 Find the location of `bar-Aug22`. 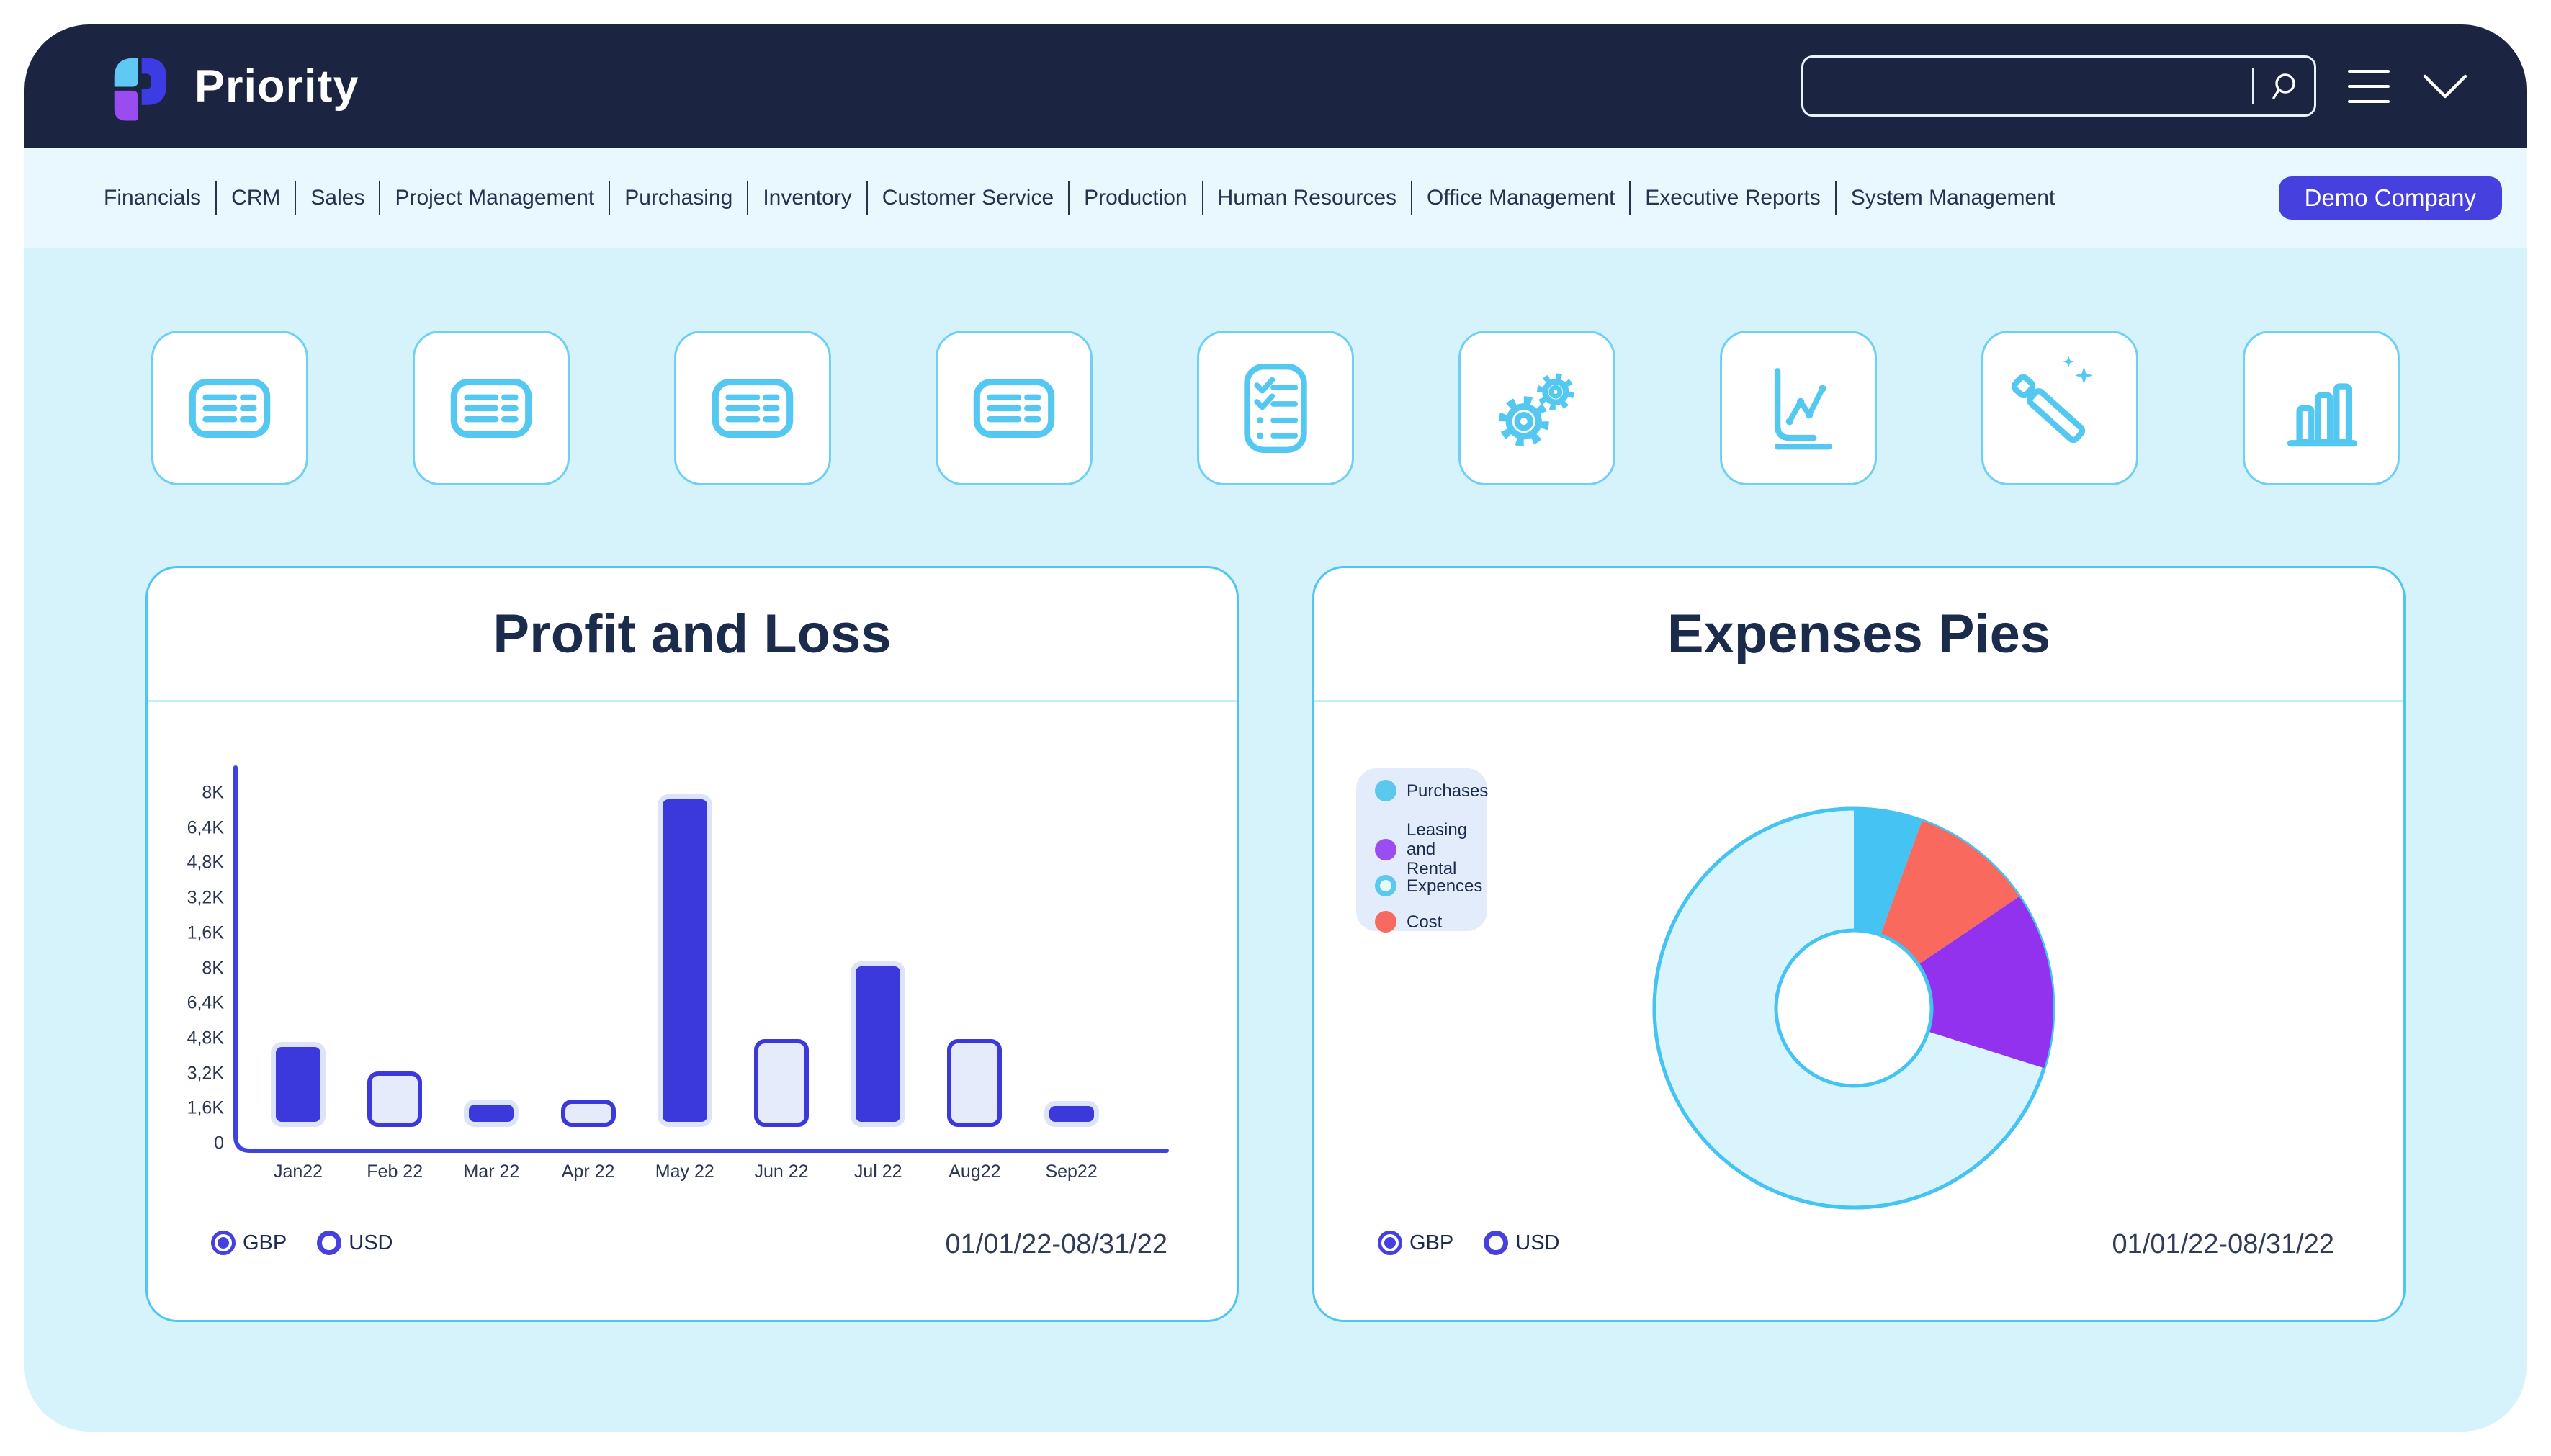

bar-Aug22 is located at coordinates (975, 1083).